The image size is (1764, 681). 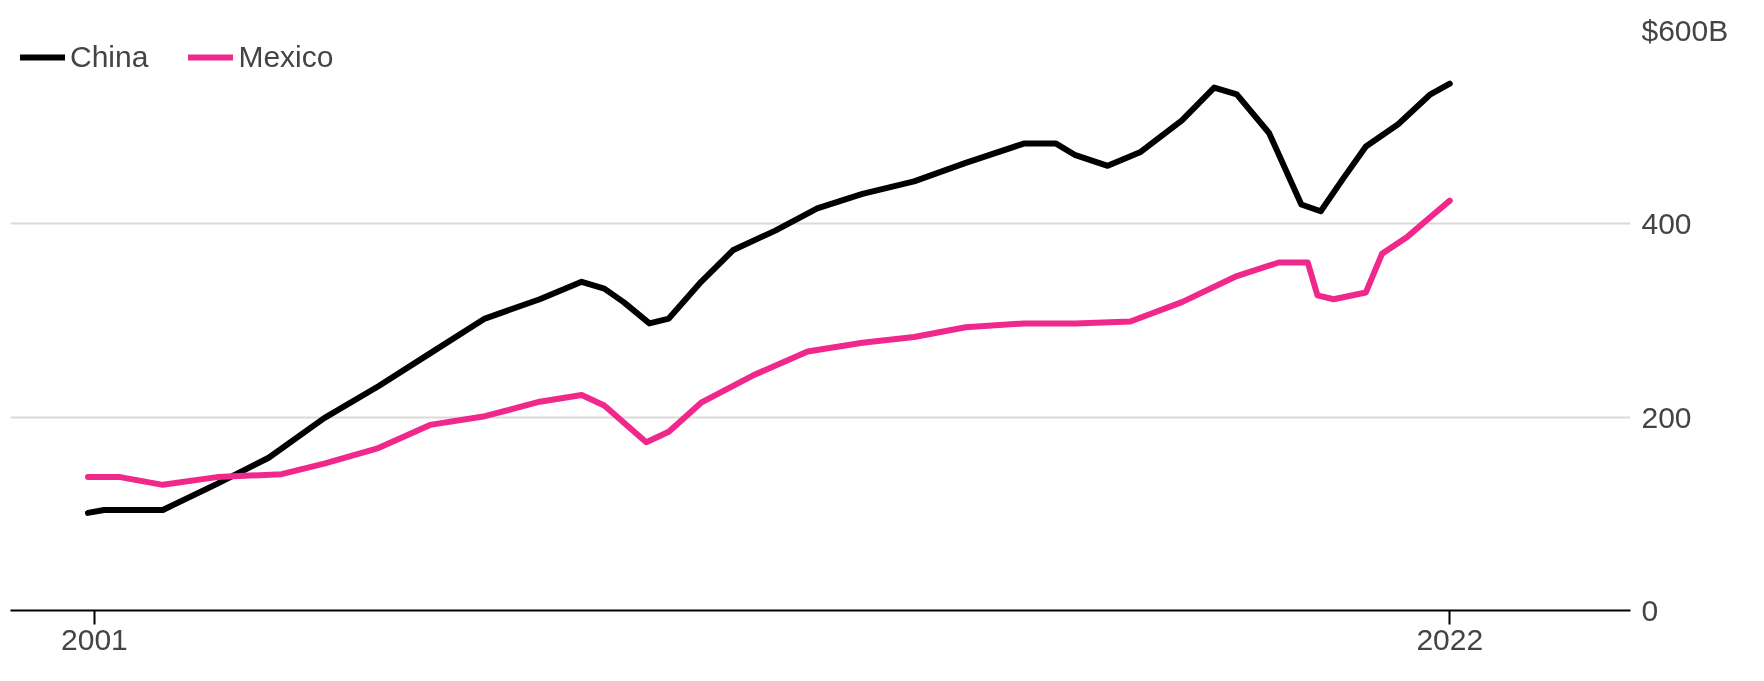 What do you see at coordinates (286, 57) in the screenshot?
I see `legend-label: Mexico` at bounding box center [286, 57].